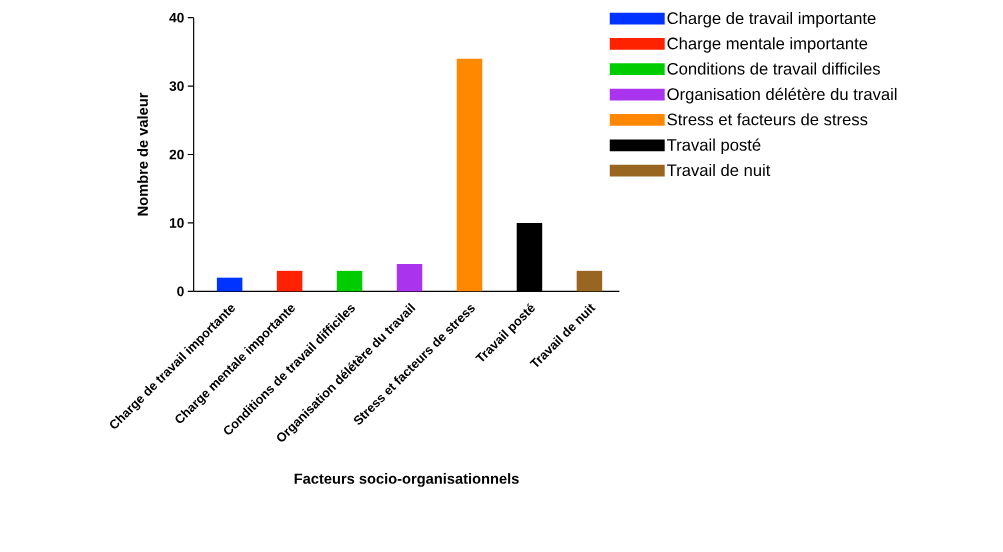 This screenshot has height=552, width=1003. I want to click on legend-label: Travail posté, so click(714, 146).